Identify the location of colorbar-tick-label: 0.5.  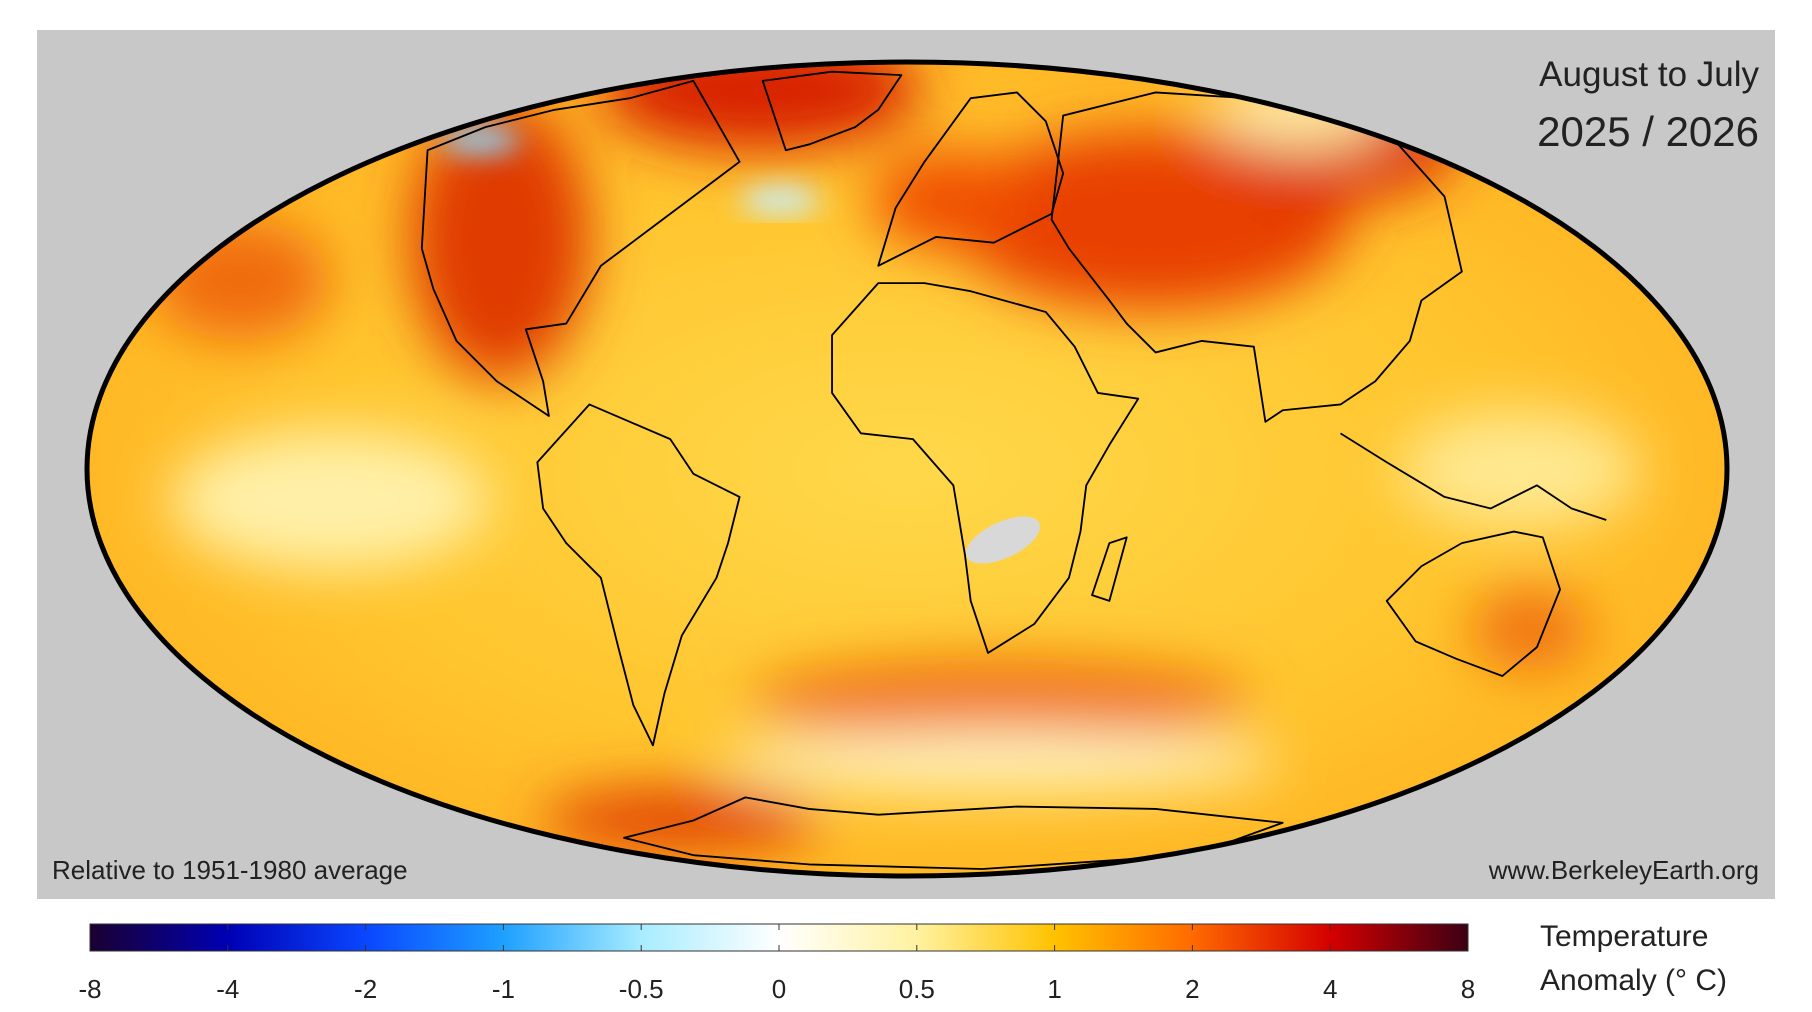
(917, 989).